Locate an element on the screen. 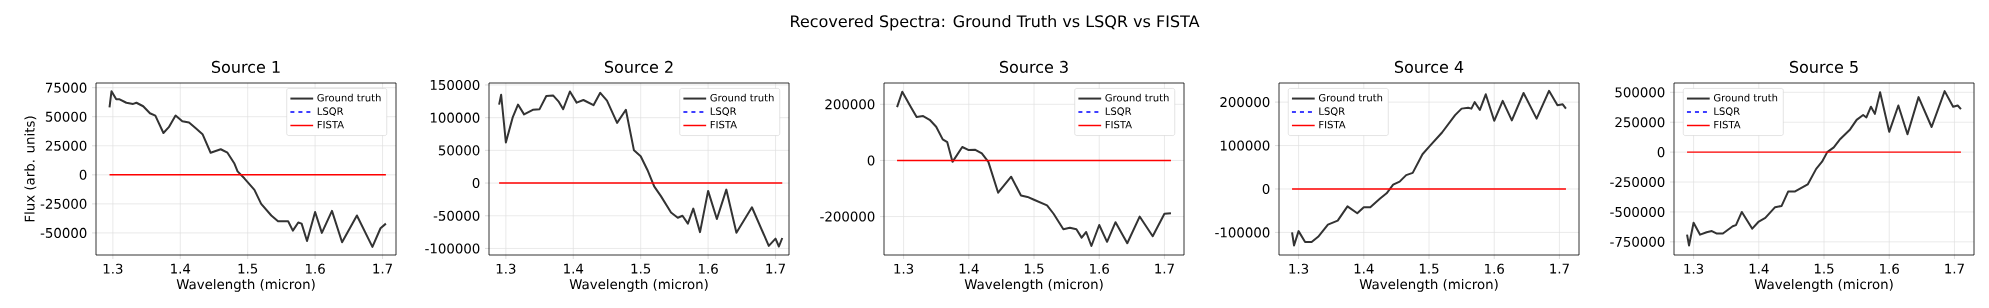 This screenshot has width=1989, height=308. y-tick-label: 150000 is located at coordinates (455, 85).